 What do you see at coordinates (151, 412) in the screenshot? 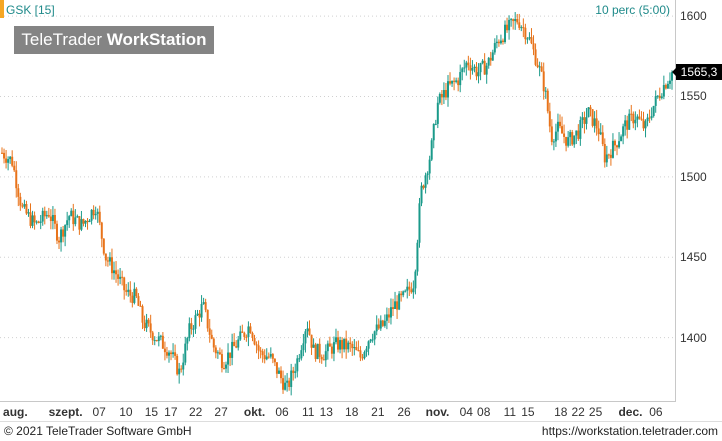
I see `x-tick-label: 15` at bounding box center [151, 412].